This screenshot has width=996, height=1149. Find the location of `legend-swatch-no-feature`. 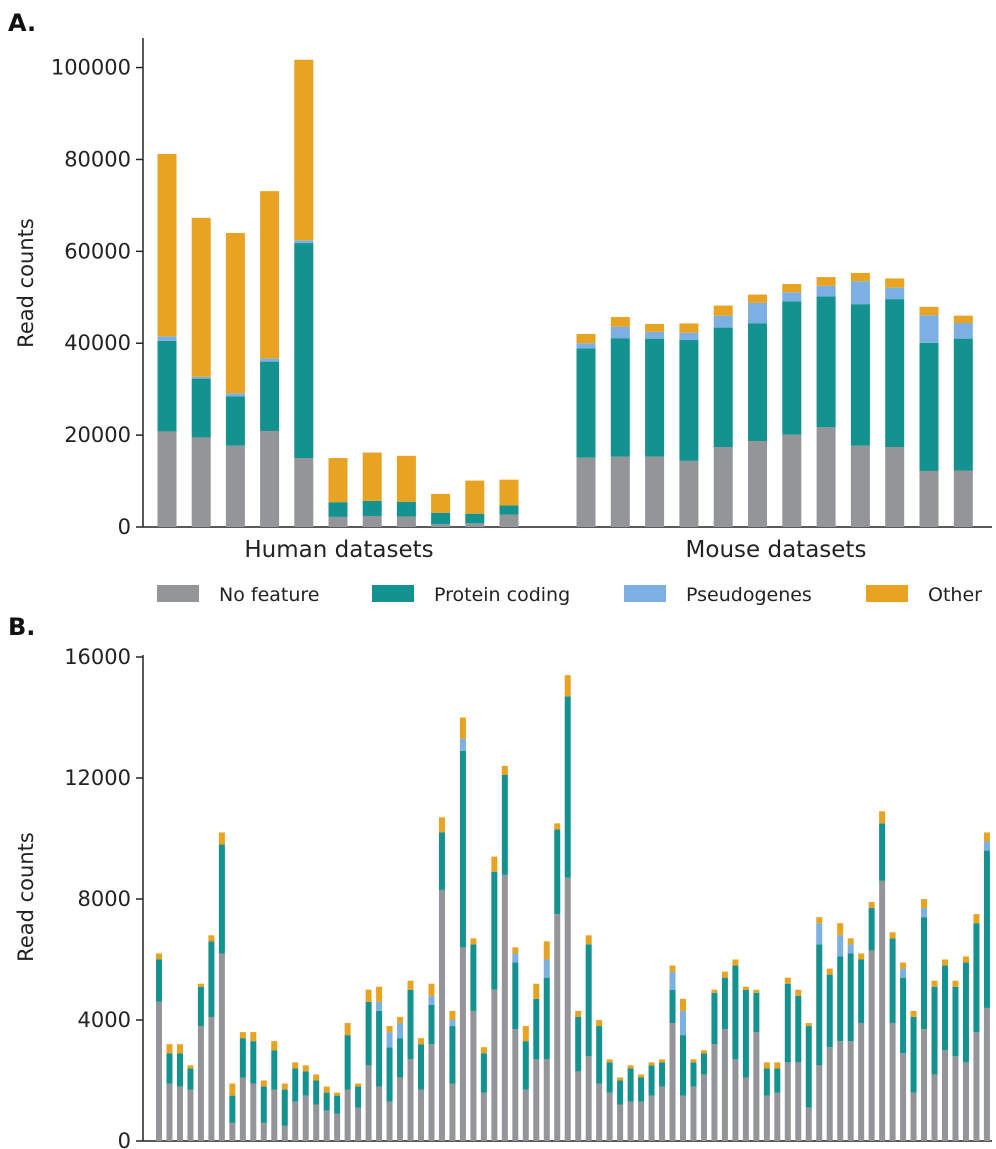

legend-swatch-no-feature is located at coordinates (178, 593).